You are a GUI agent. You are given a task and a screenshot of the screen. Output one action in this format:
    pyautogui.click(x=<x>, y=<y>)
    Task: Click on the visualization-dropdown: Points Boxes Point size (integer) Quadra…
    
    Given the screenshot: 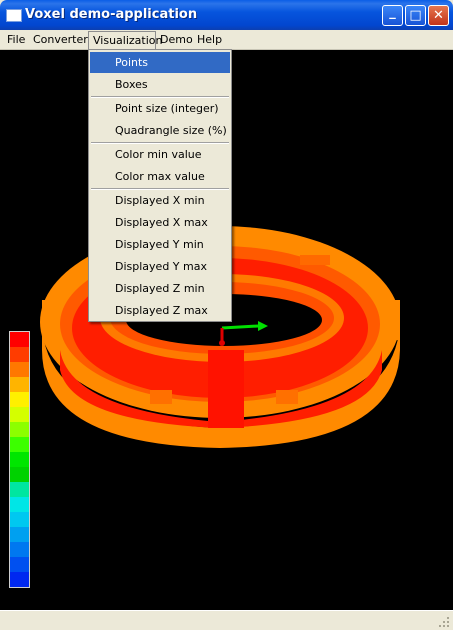 What is the action you would take?
    pyautogui.click(x=160, y=185)
    